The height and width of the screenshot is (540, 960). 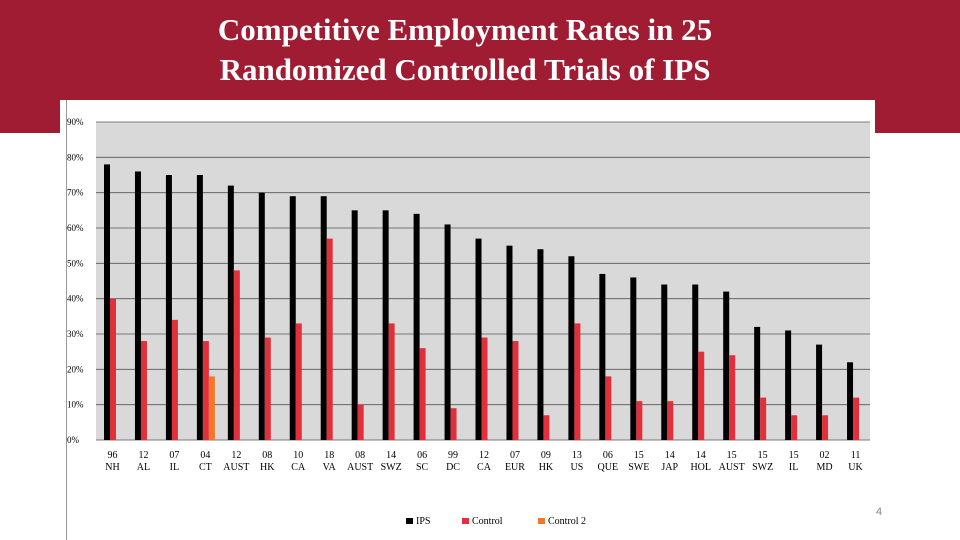 What do you see at coordinates (762, 467) in the screenshot?
I see `x-tick-location: SWZ` at bounding box center [762, 467].